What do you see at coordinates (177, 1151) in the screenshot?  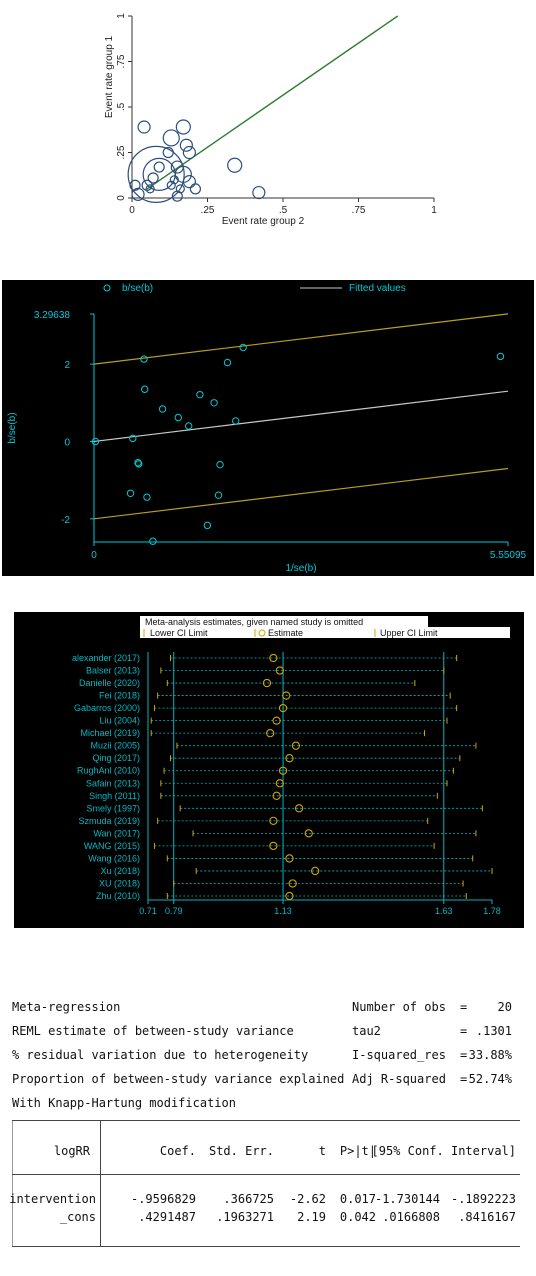 I see `column-header: Coef.` at bounding box center [177, 1151].